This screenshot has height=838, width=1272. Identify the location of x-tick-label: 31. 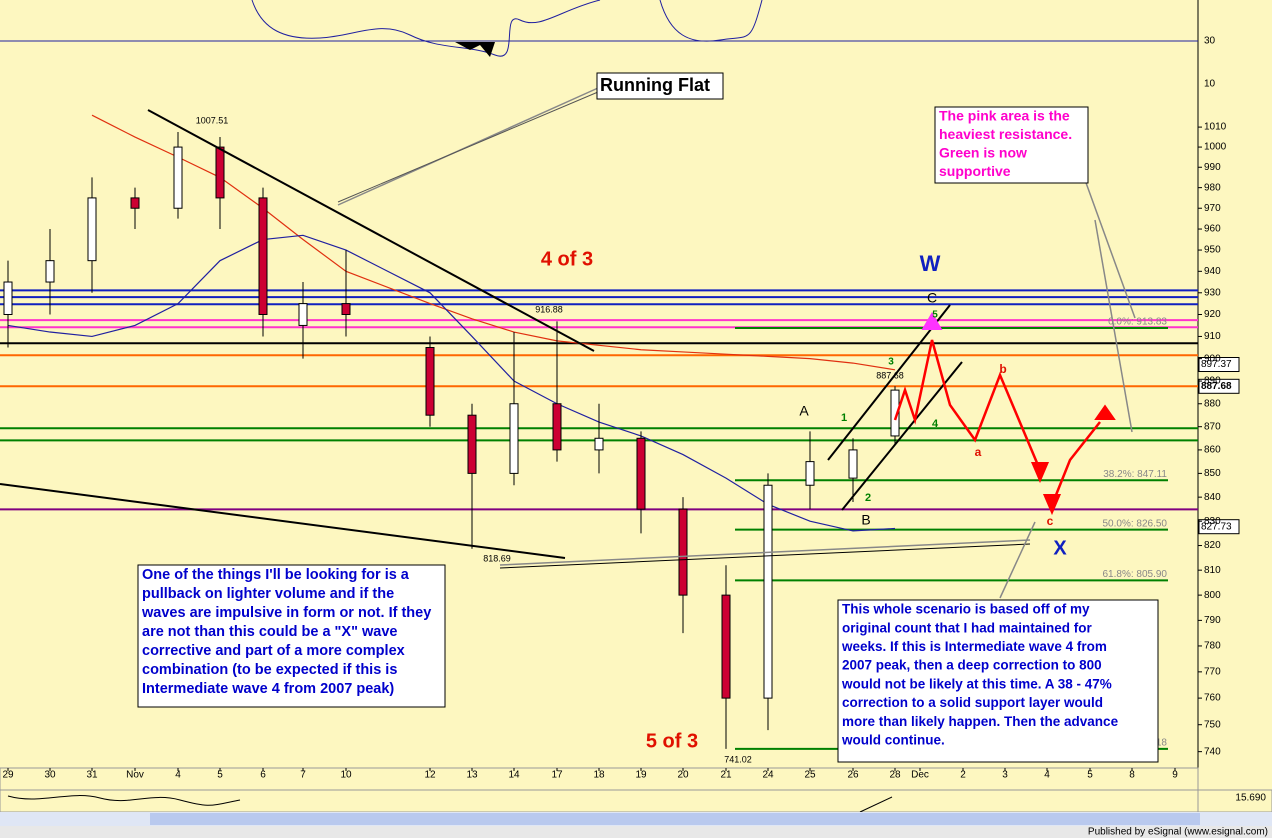
(92, 775).